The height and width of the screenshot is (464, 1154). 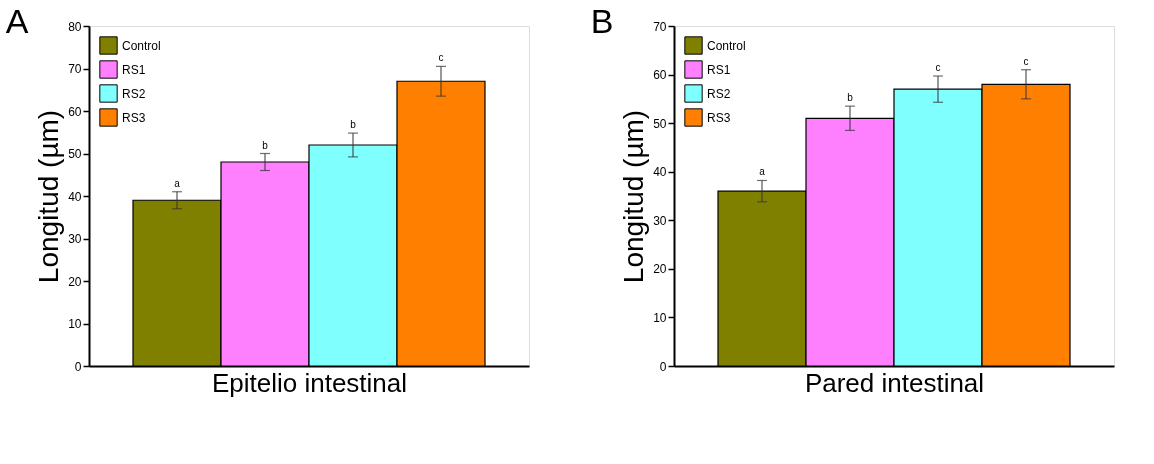 What do you see at coordinates (75, 26) in the screenshot?
I see `y-tick-label: 80` at bounding box center [75, 26].